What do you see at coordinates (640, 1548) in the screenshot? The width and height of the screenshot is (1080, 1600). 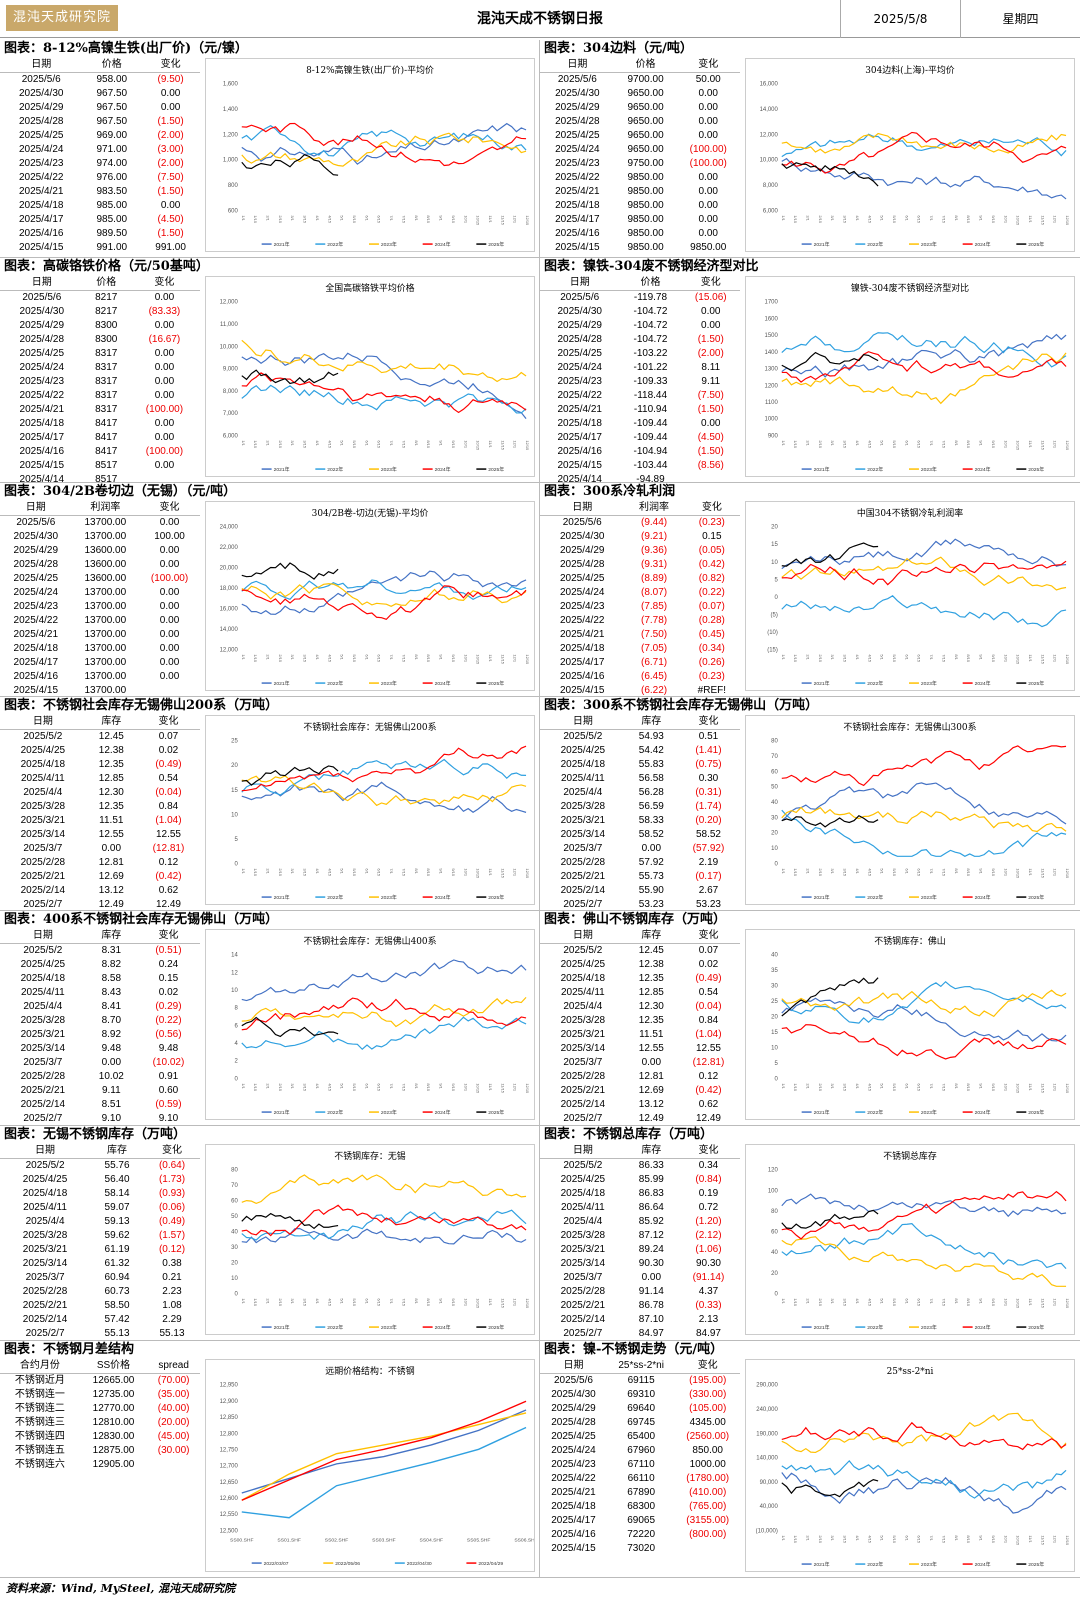 I see `table-row: 2025/4/15 73020` at bounding box center [640, 1548].